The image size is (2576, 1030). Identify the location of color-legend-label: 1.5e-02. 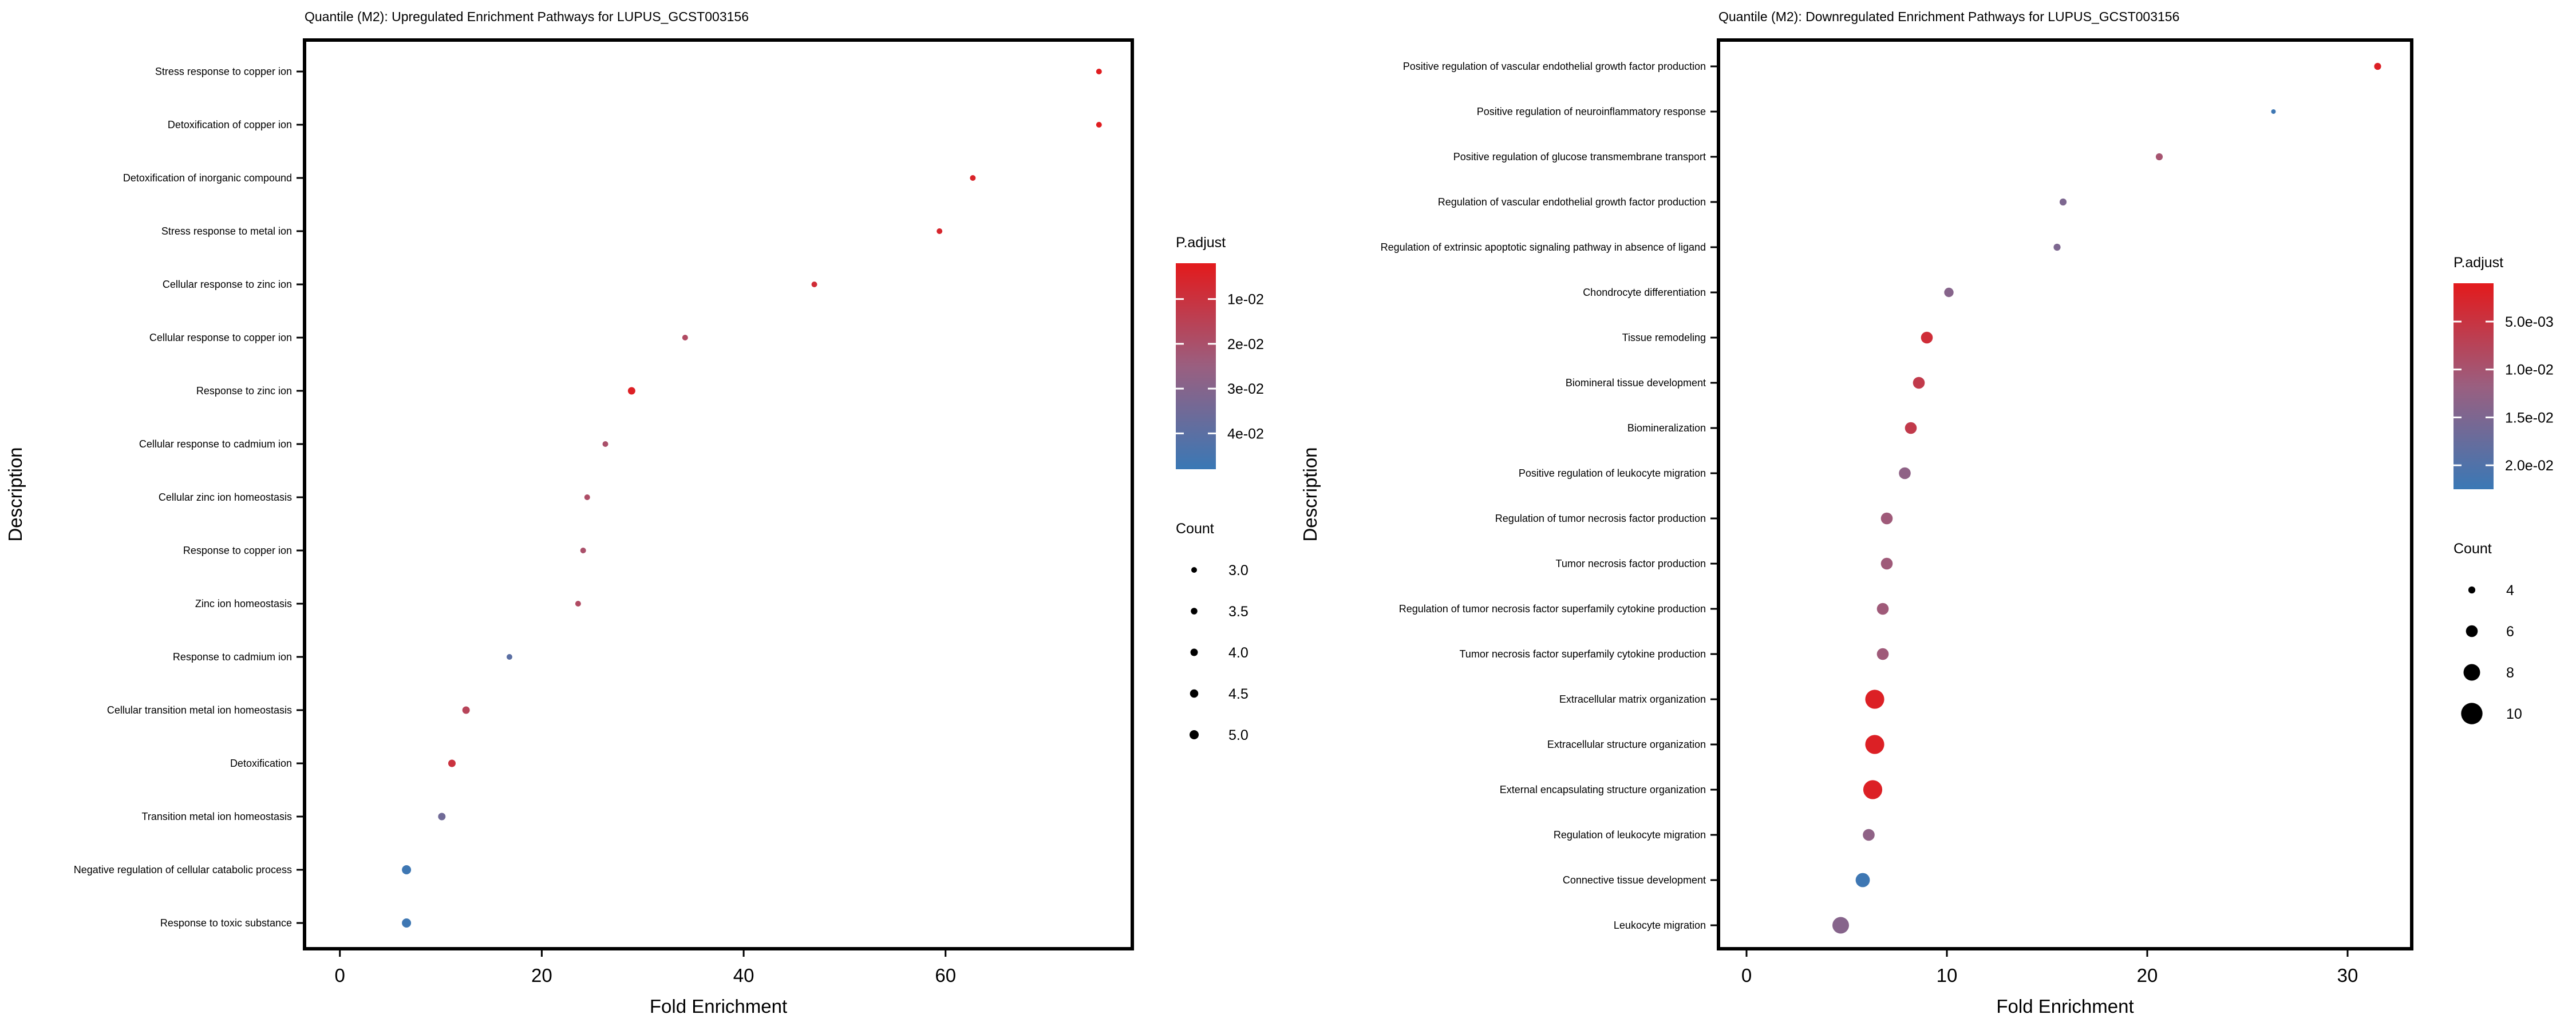
(2529, 418).